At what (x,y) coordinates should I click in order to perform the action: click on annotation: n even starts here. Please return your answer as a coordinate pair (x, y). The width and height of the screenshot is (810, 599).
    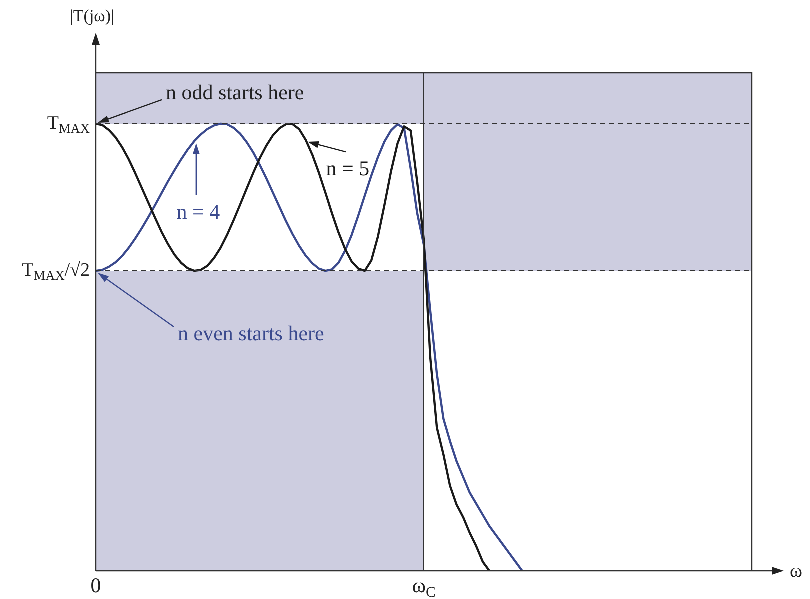
    Looking at the image, I should click on (251, 334).